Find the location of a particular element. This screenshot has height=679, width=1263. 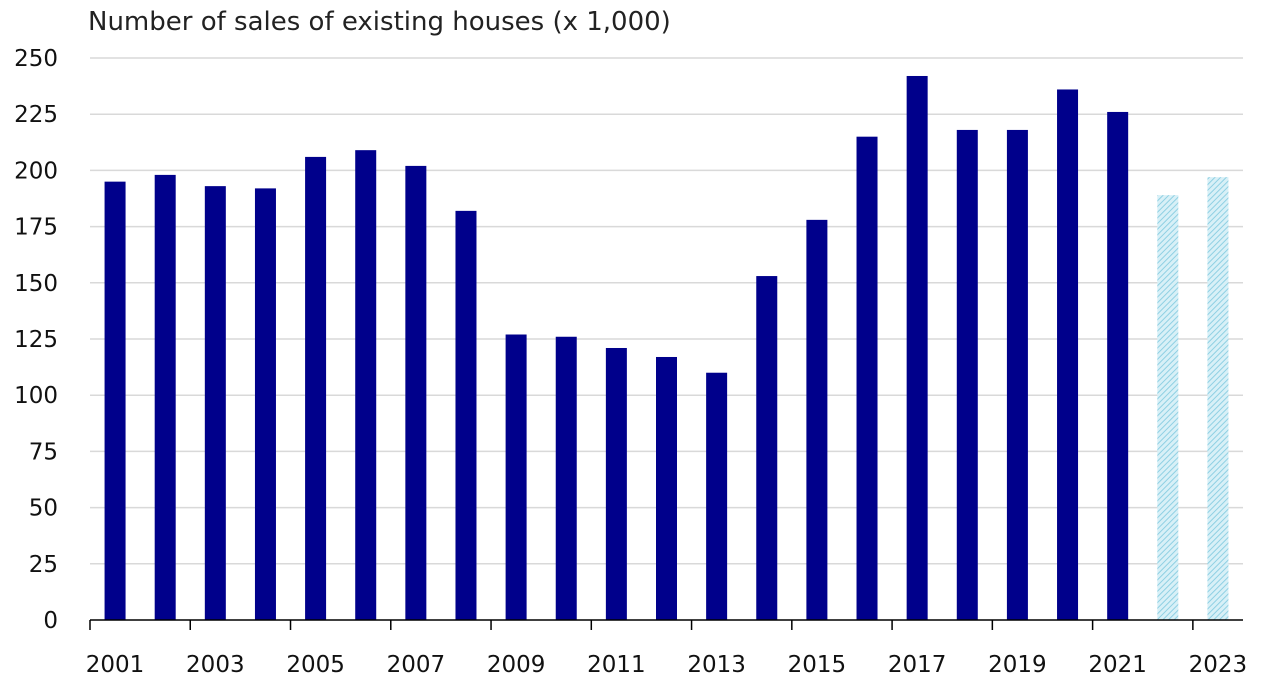

bar-2014 is located at coordinates (767, 448).